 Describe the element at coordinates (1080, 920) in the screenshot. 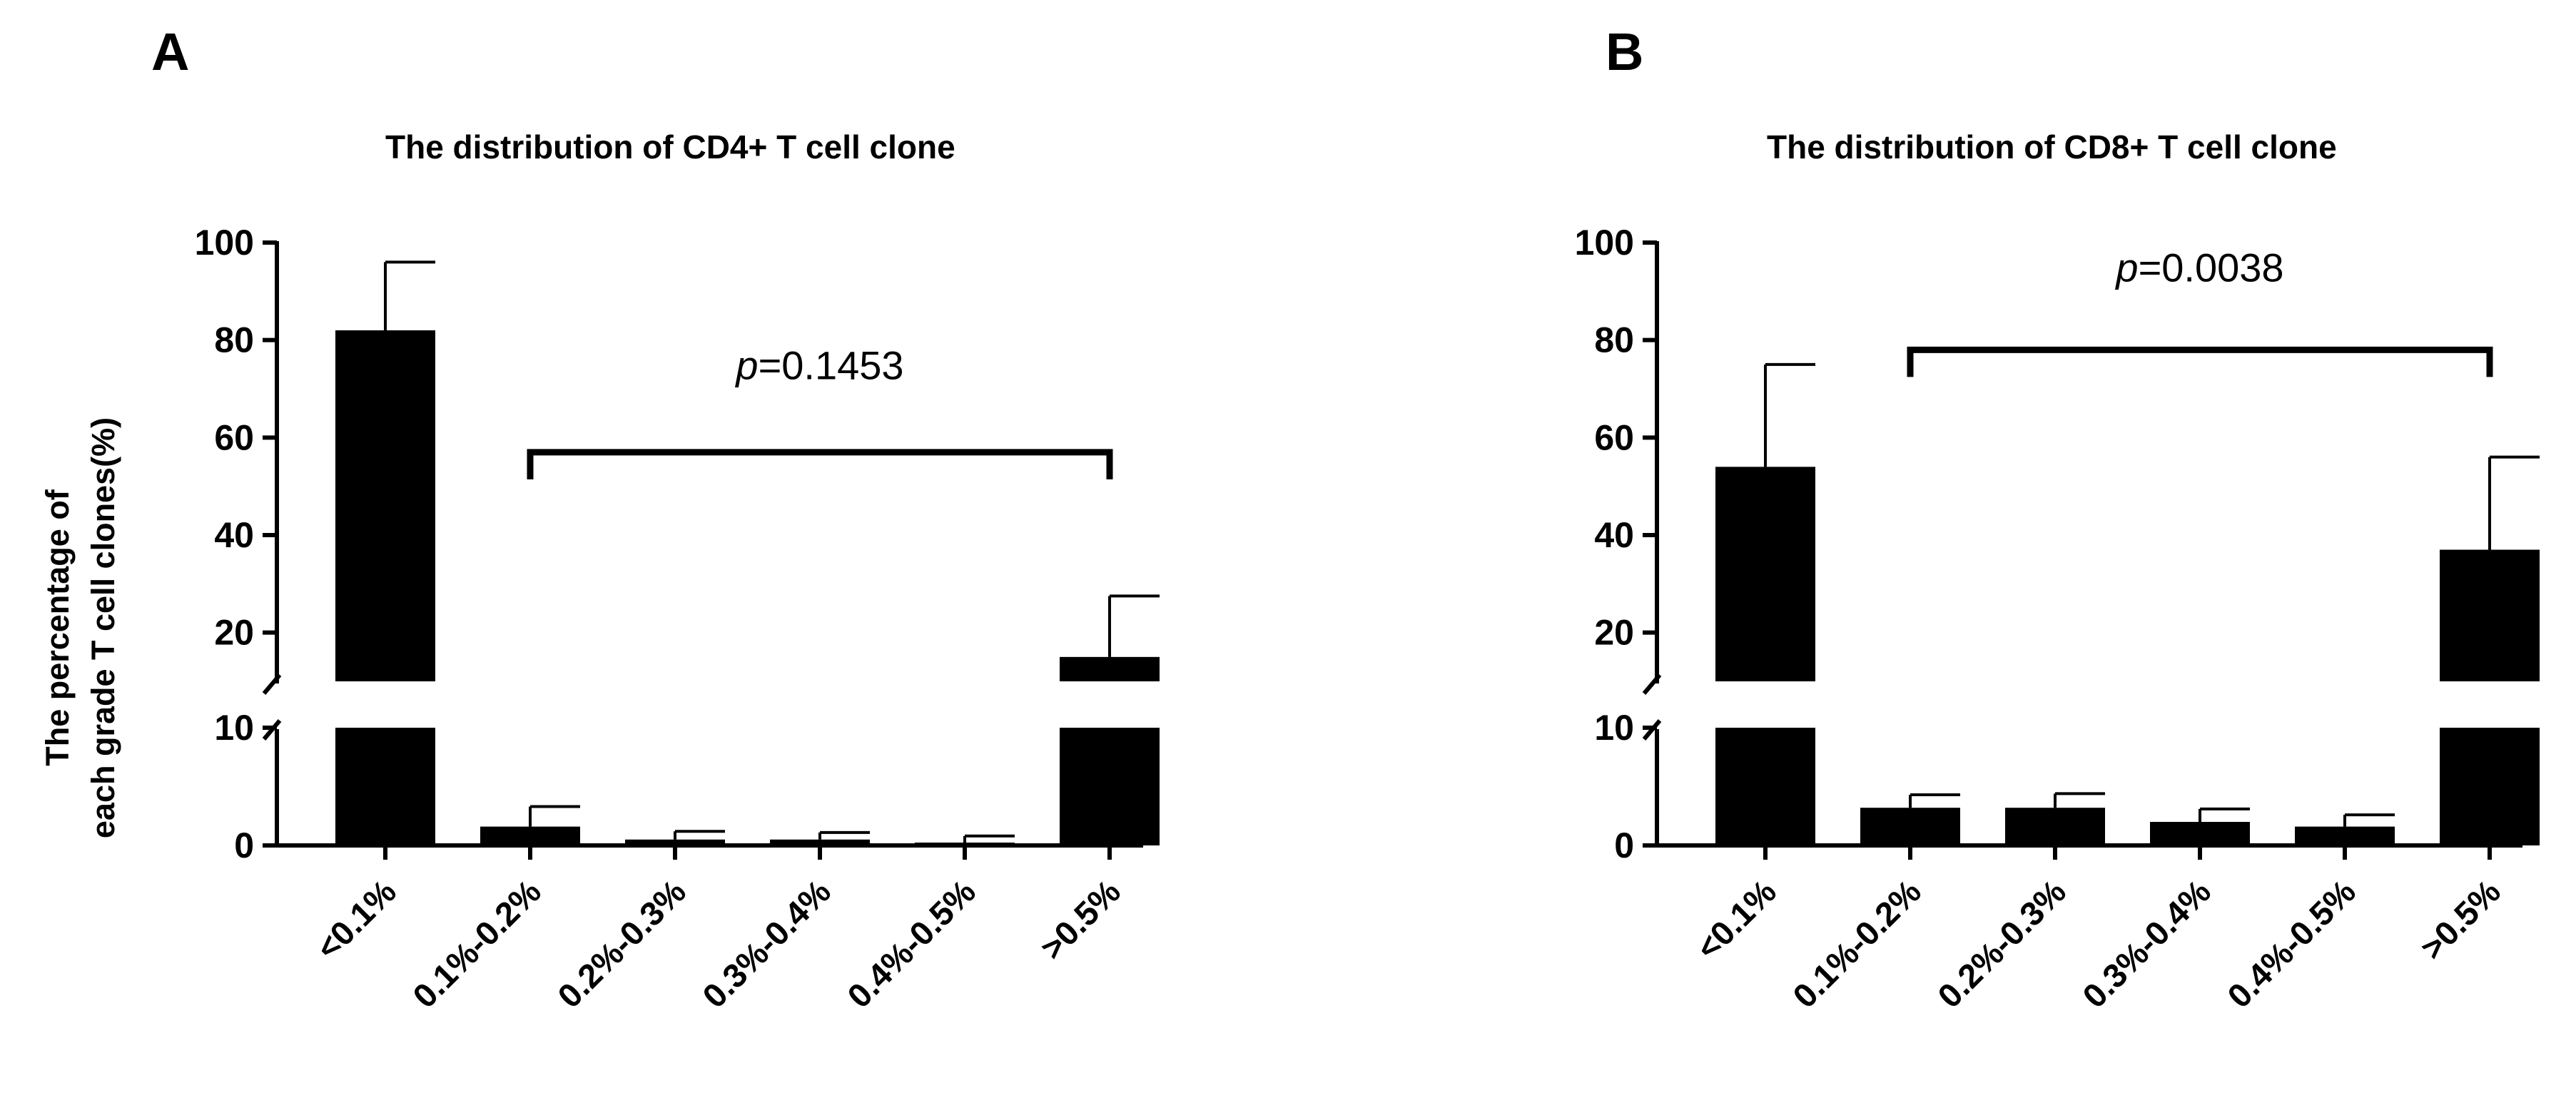

I see `x-tick-label-5-a: >0.5%` at that location.